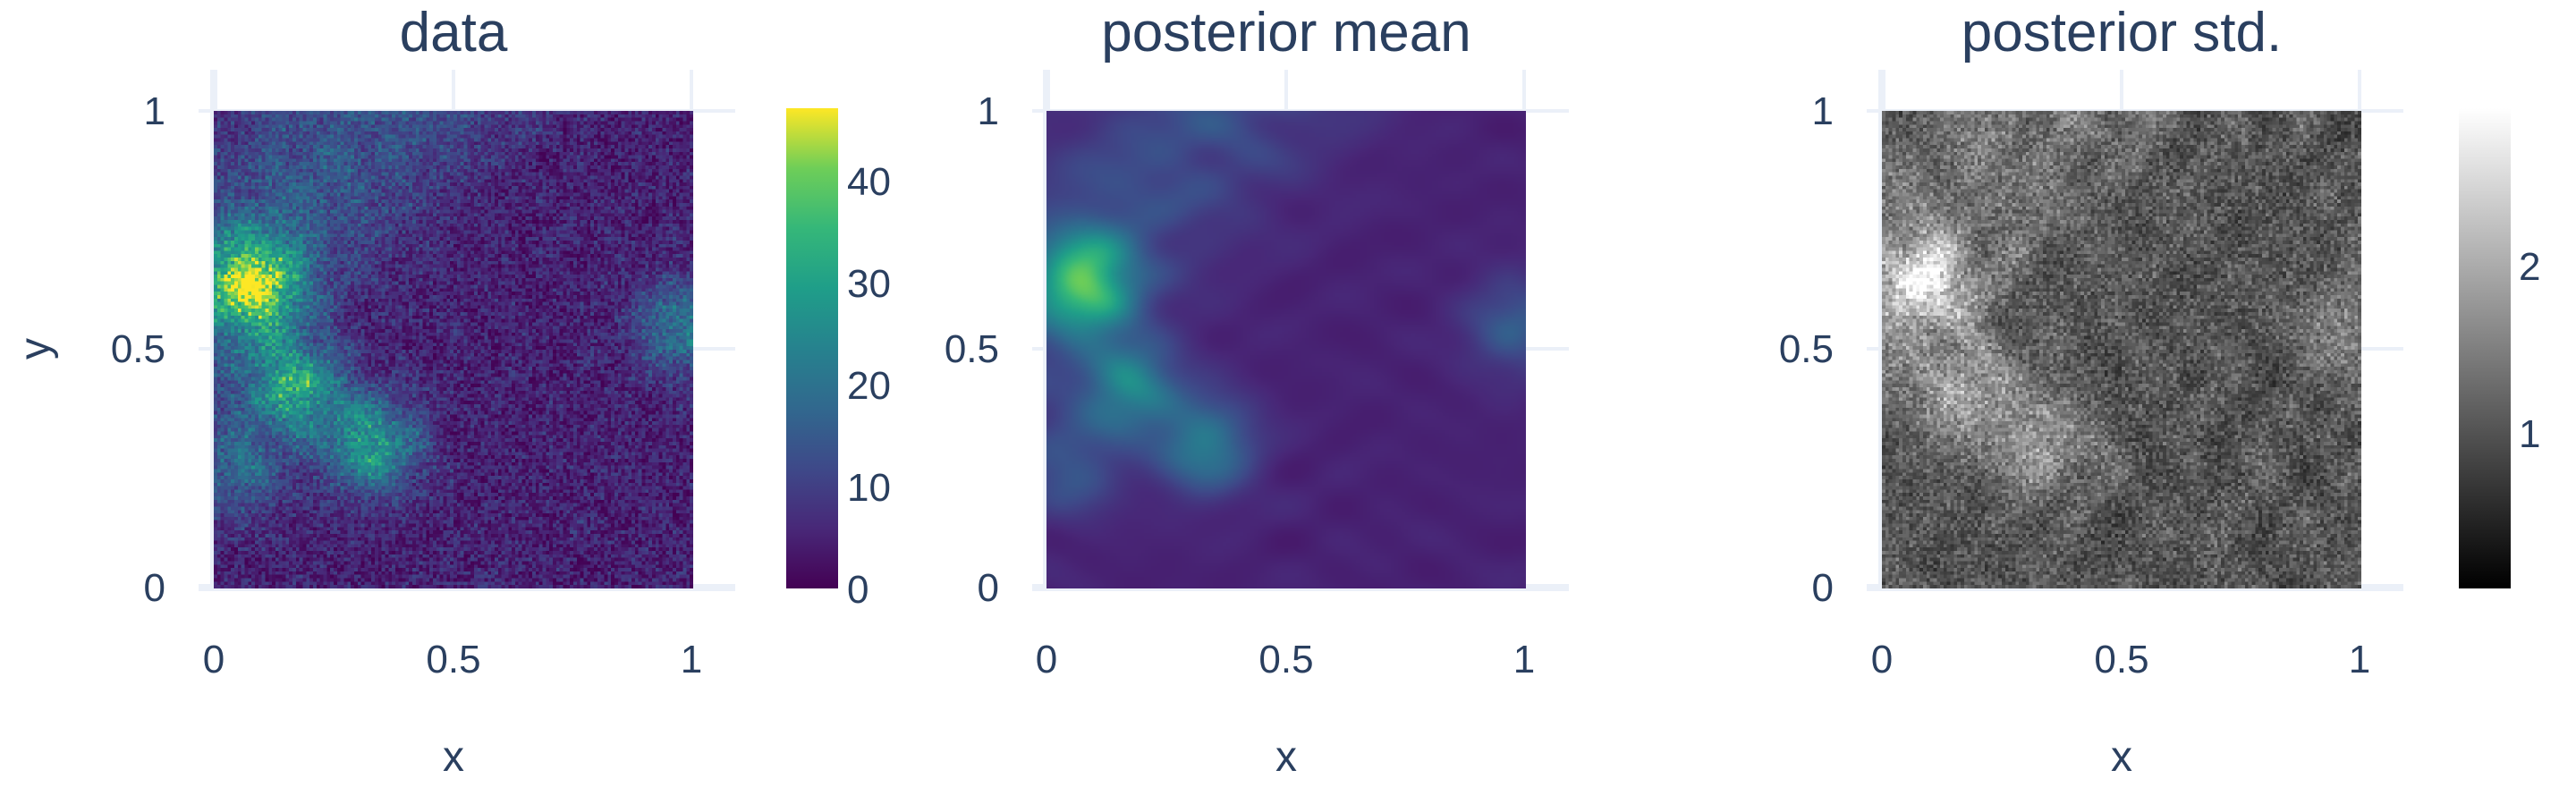  What do you see at coordinates (453, 659) in the screenshot?
I see `x-tick-label-data-0p5: 0.5` at bounding box center [453, 659].